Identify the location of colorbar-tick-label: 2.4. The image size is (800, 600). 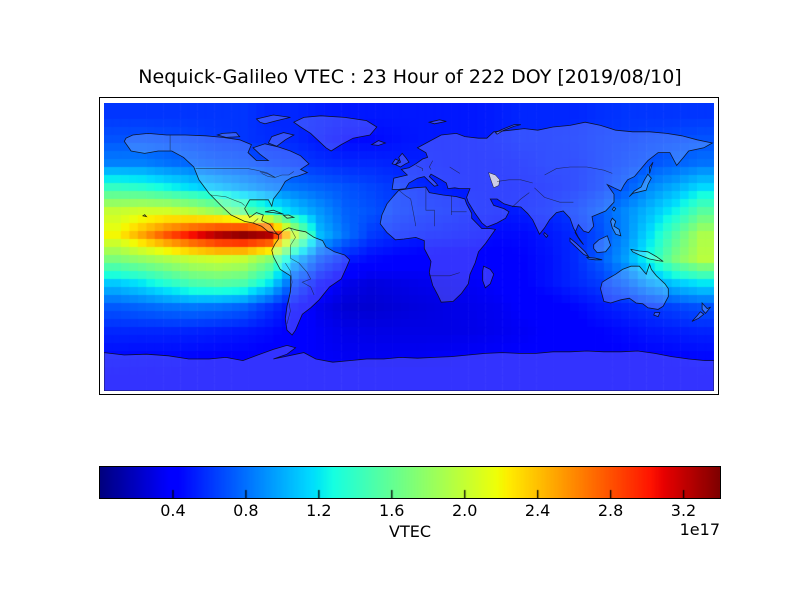
(537, 510).